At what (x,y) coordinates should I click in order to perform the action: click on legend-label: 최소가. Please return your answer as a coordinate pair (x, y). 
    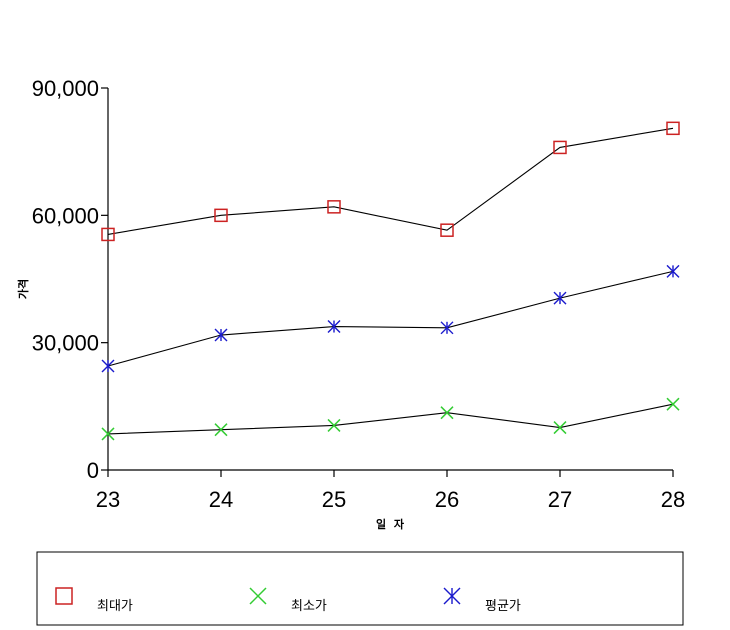
    Looking at the image, I should click on (309, 606).